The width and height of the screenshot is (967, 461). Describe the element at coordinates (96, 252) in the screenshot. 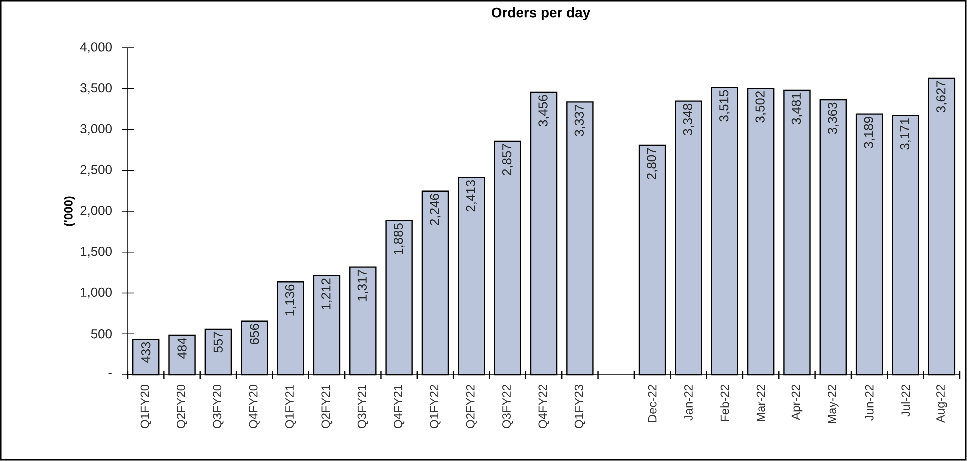

I see `y-tick-label: 1,500` at that location.